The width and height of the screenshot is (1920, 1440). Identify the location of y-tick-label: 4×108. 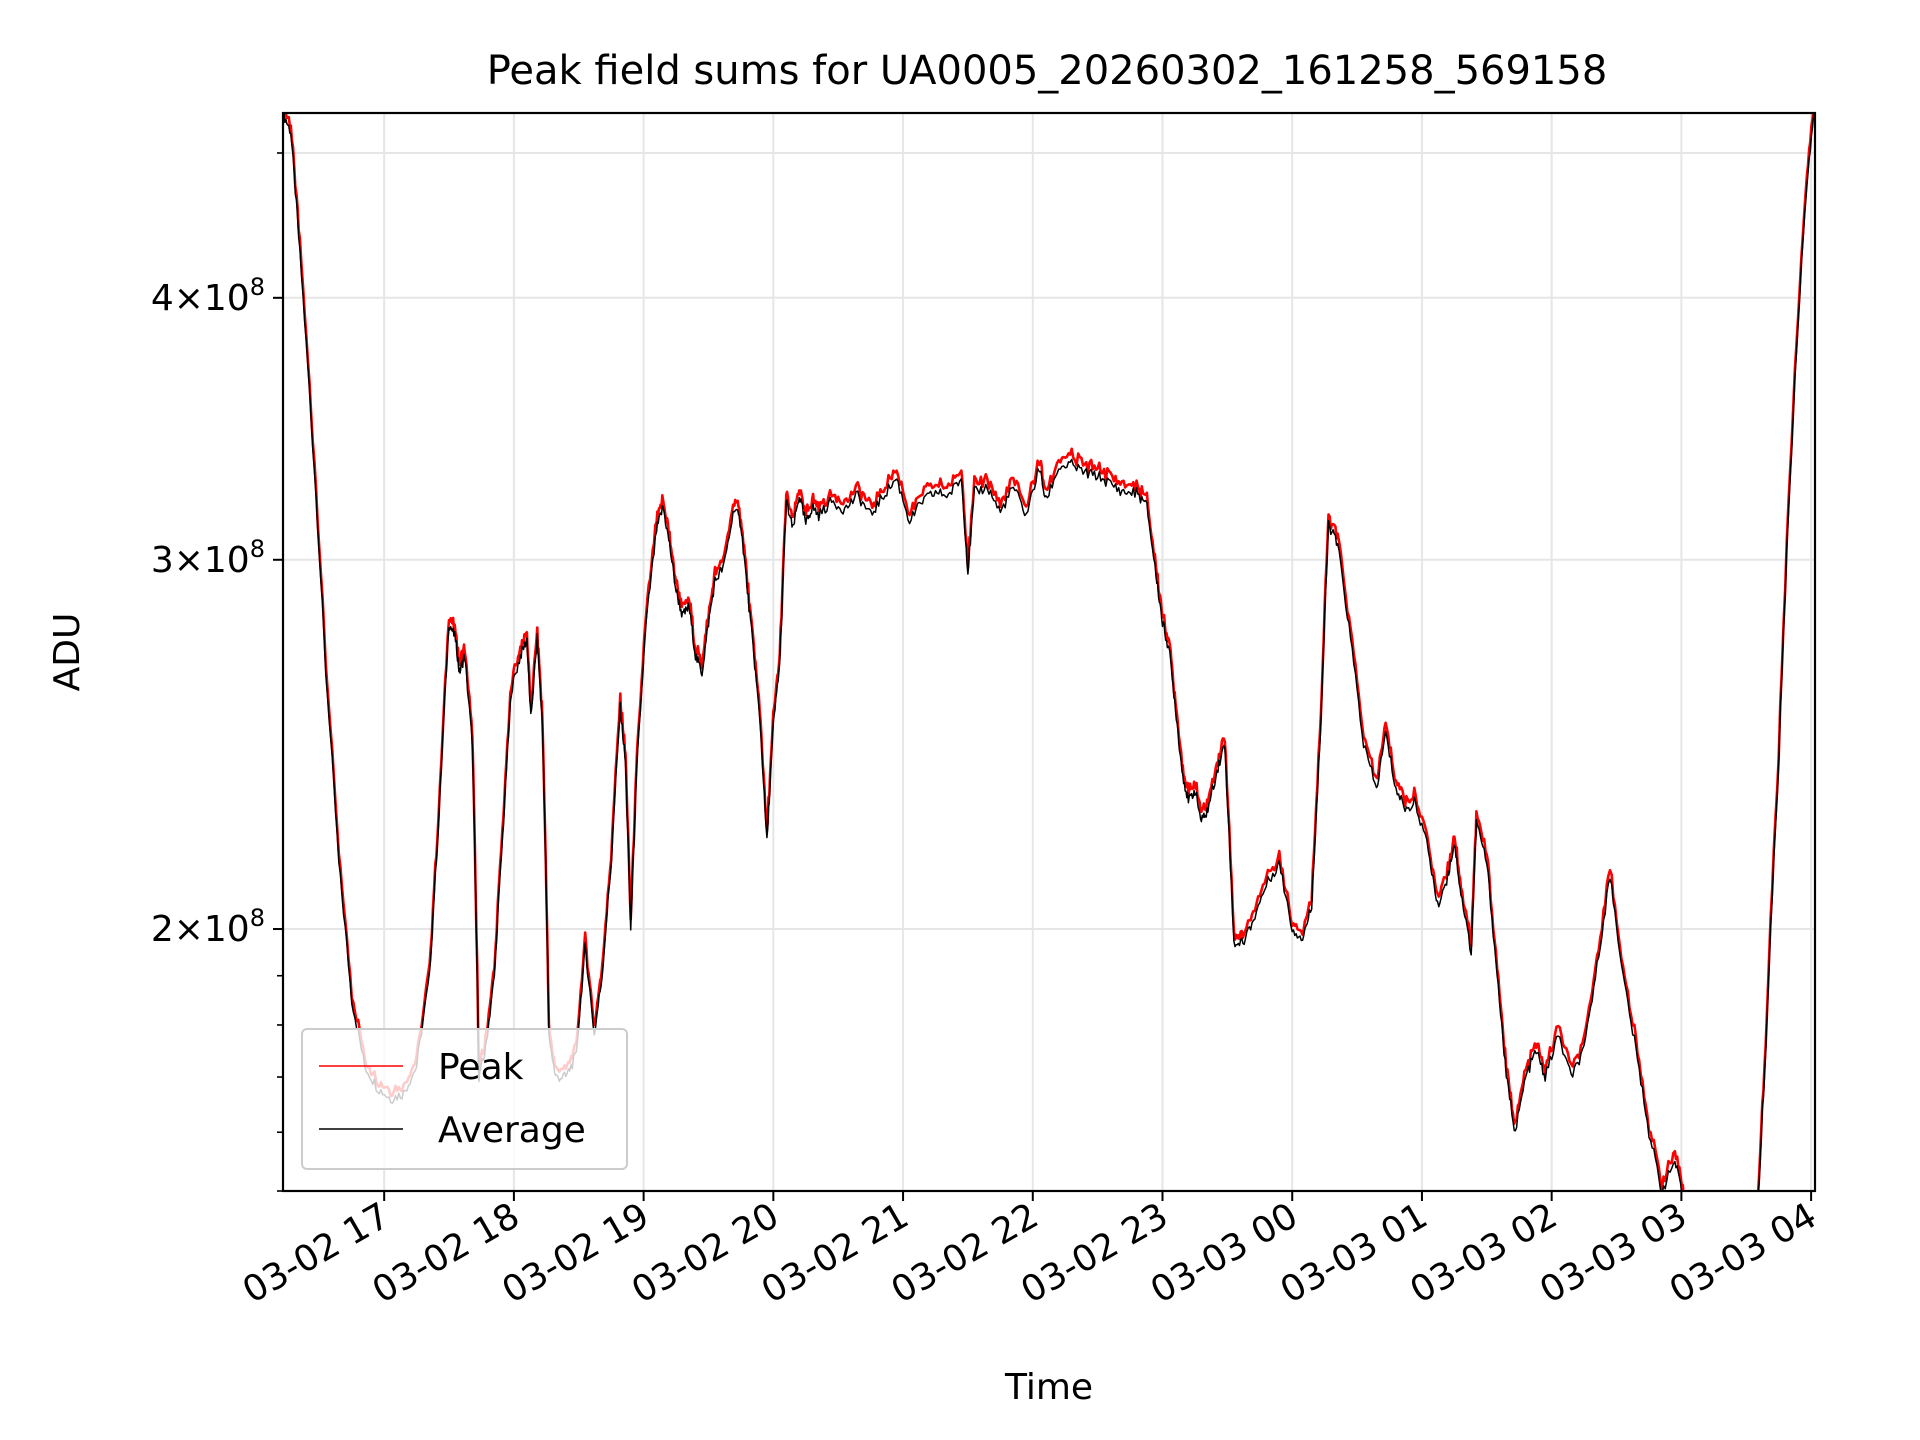
(208, 296).